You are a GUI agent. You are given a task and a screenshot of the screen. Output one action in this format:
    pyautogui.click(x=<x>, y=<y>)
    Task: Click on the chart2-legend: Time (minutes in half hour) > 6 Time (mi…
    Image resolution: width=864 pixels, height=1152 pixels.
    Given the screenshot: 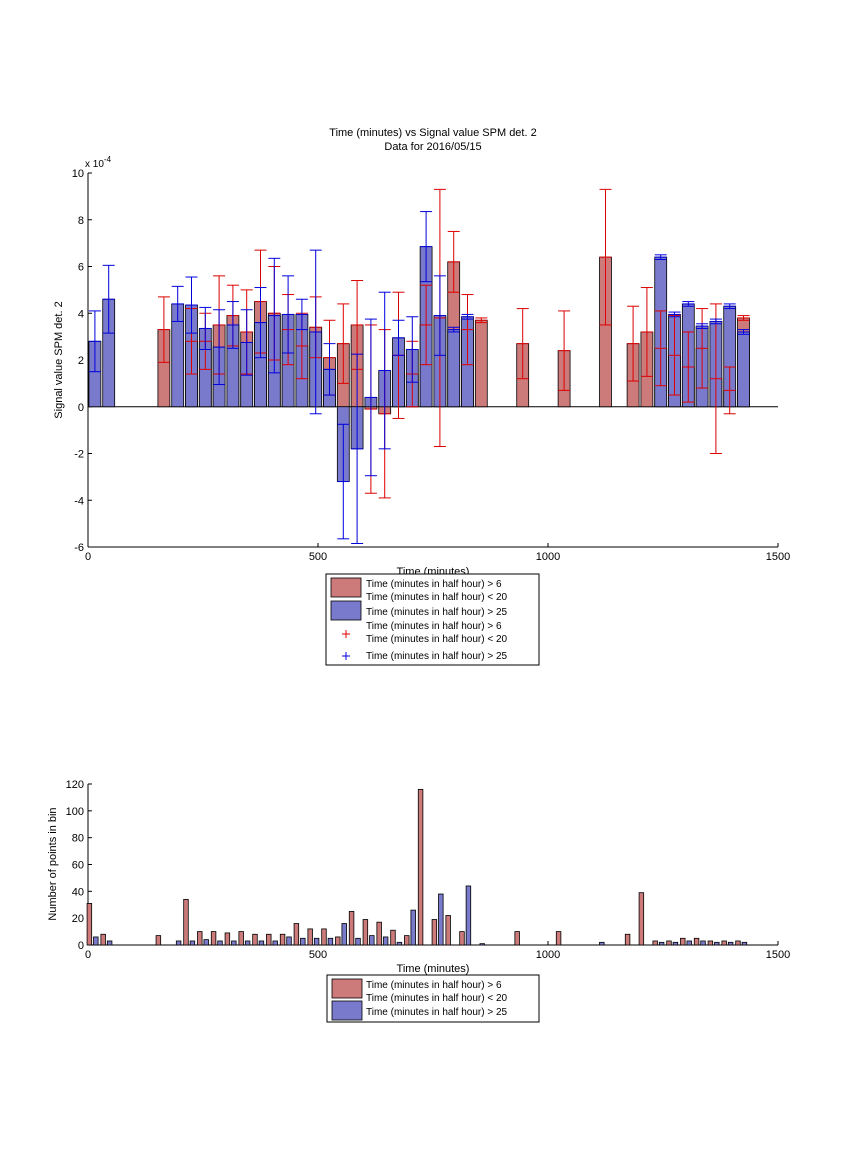 What is the action you would take?
    pyautogui.click(x=433, y=998)
    